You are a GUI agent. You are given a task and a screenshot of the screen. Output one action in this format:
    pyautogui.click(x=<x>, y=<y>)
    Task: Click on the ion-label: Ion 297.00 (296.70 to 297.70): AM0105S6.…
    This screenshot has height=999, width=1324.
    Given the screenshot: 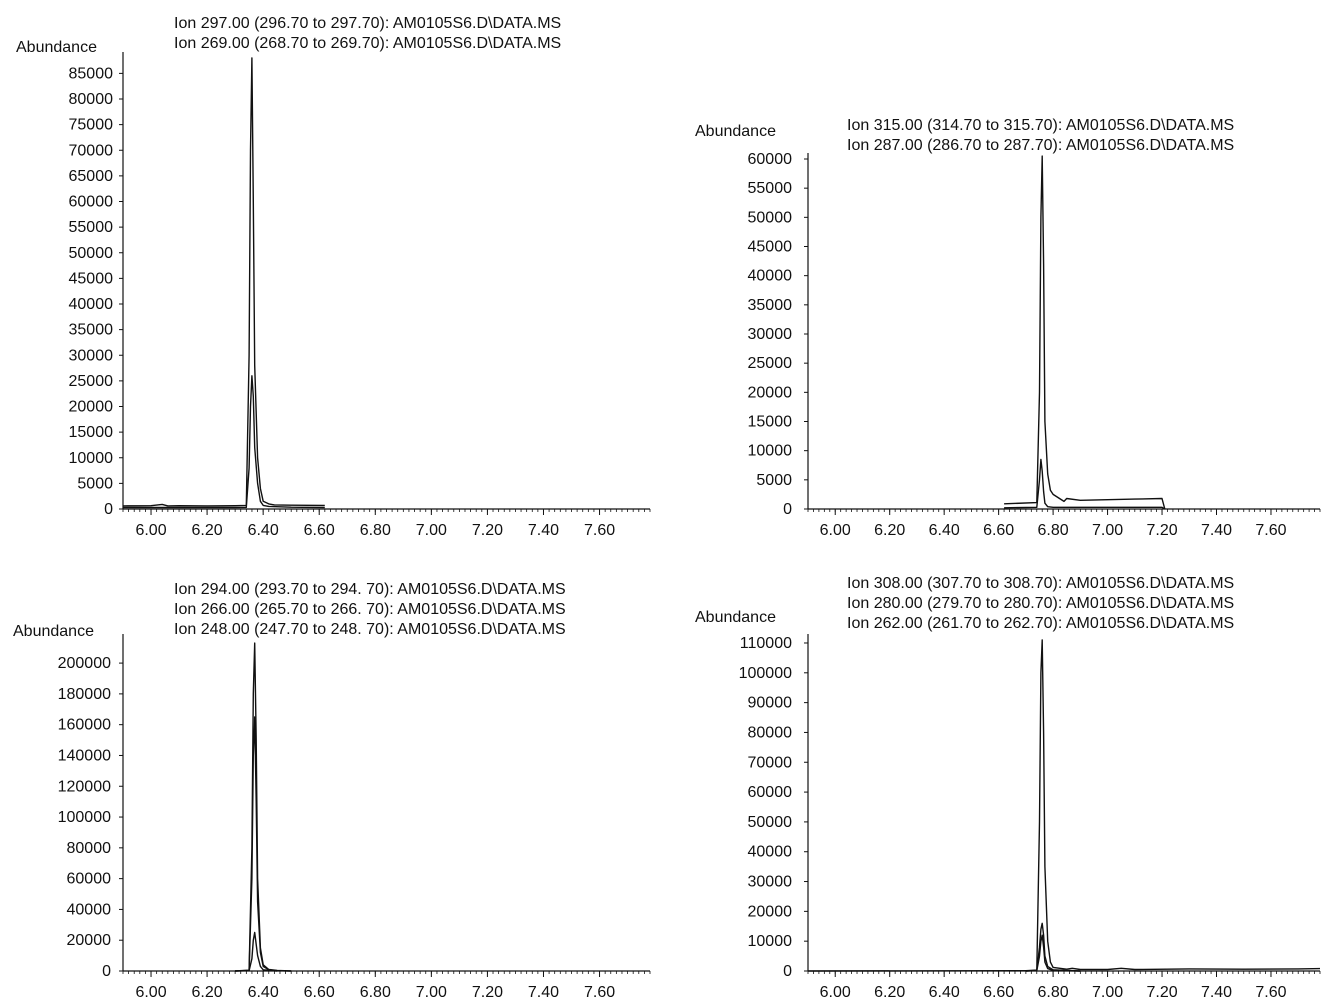 What is the action you would take?
    pyautogui.click(x=367, y=23)
    